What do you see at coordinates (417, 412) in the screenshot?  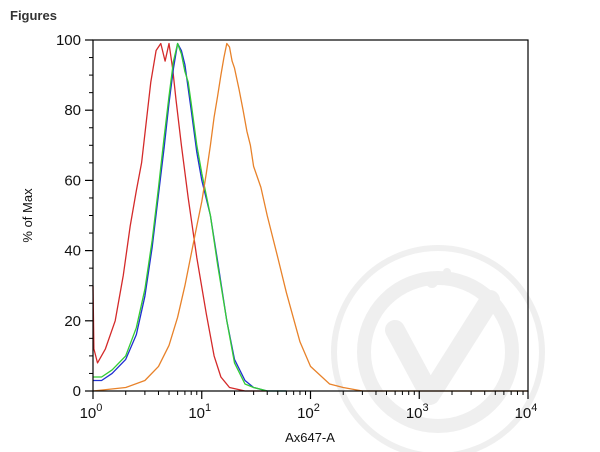 I see `x-tick-label: 10³` at bounding box center [417, 412].